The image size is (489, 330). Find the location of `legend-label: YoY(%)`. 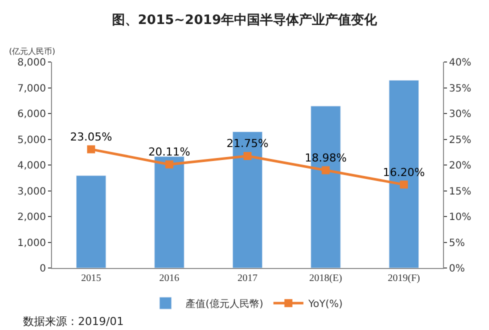

legend-label: YoY(%) is located at coordinates (325, 304).